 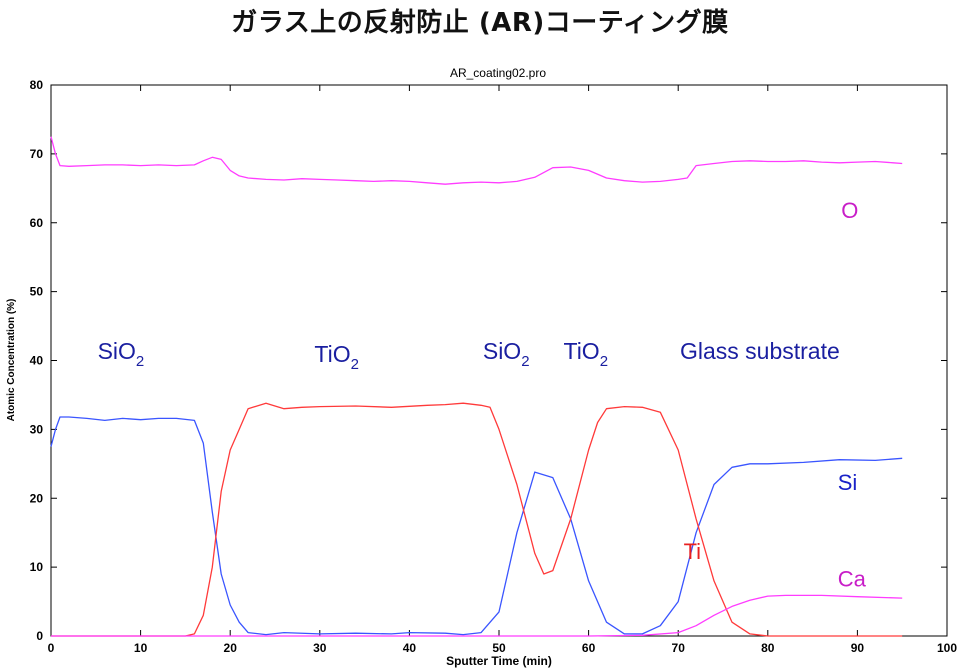 I want to click on x-tick-label: 40, so click(x=410, y=648).